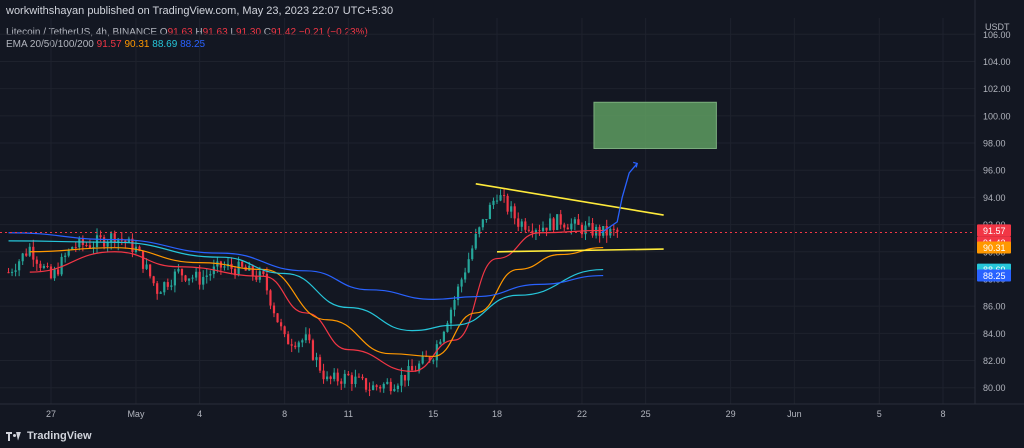 Image resolution: width=1024 pixels, height=448 pixels. Describe the element at coordinates (942, 414) in the screenshot. I see `x-tick-label-12: 8` at that location.